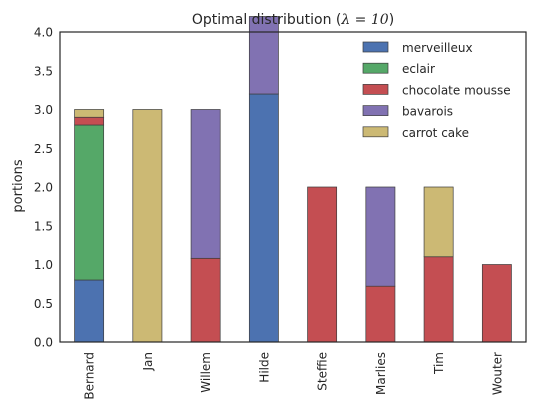 The image size is (535, 415). Describe the element at coordinates (206, 372) in the screenshot. I see `x-tick-label-2: Willem` at that location.